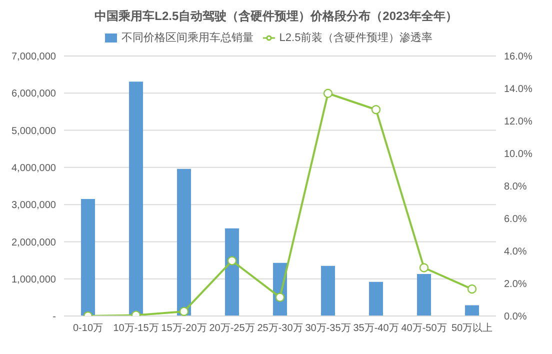 The image size is (552, 354). I want to click on y2-tick-label: 6.0%, so click(515, 220).